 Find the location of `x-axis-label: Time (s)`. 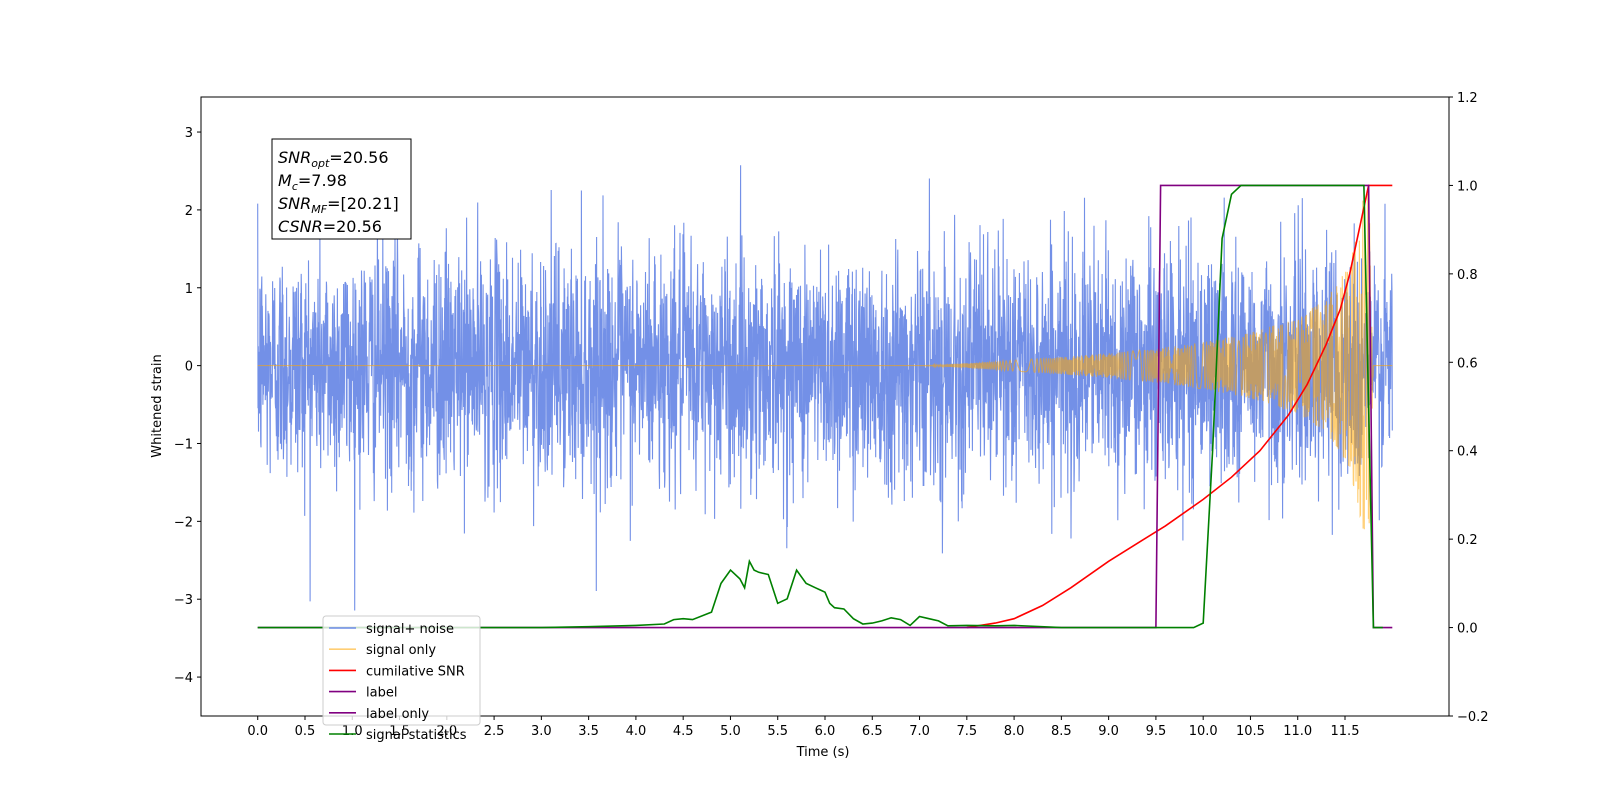

x-axis-label: Time (s) is located at coordinates (823, 752).